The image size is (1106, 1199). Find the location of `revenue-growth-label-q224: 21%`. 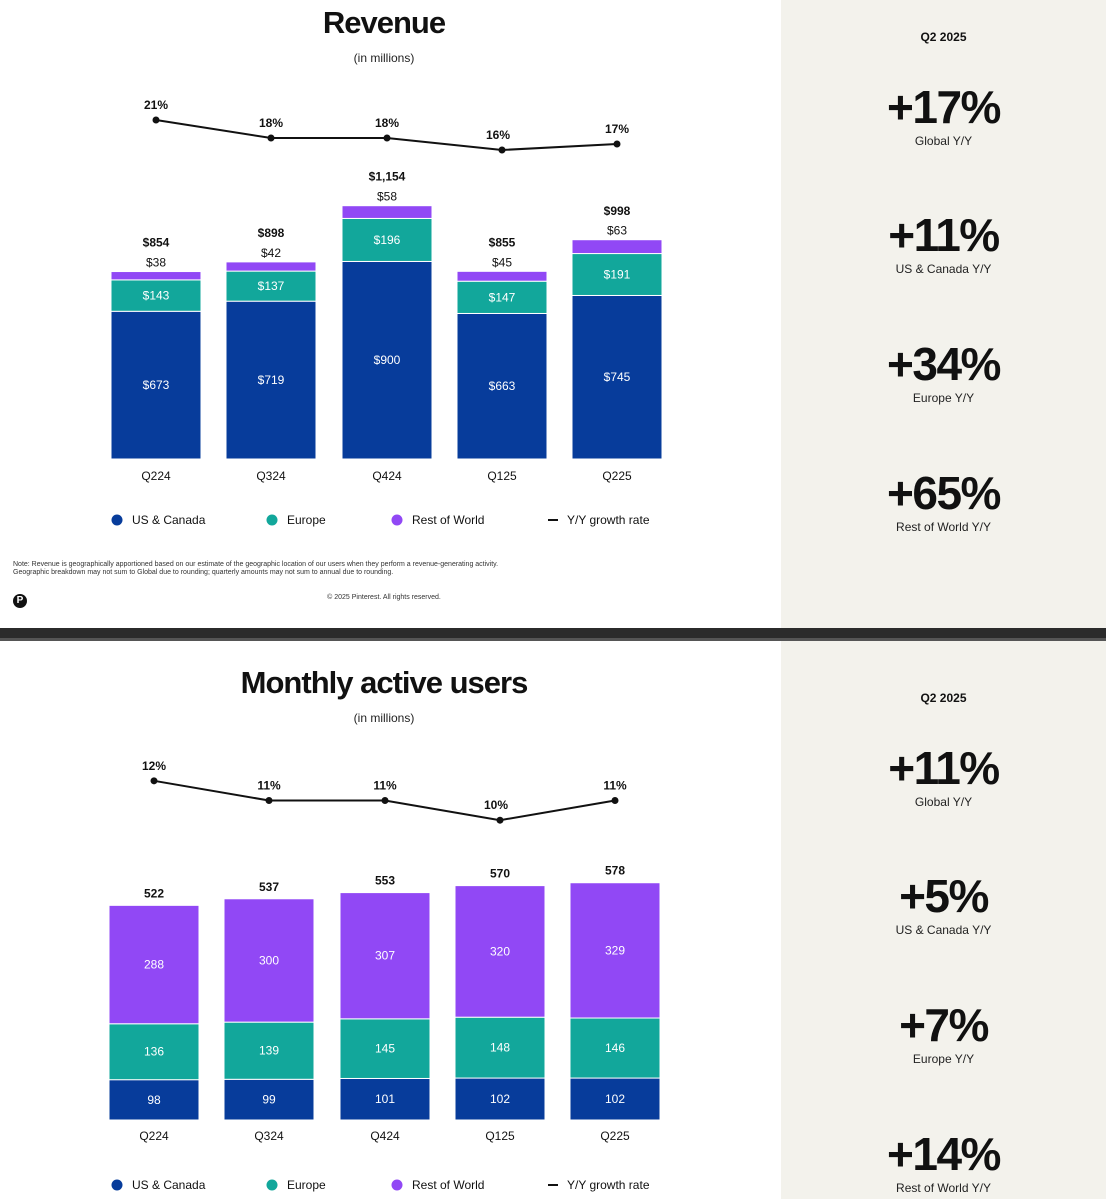

revenue-growth-label-q224: 21% is located at coordinates (156, 105).